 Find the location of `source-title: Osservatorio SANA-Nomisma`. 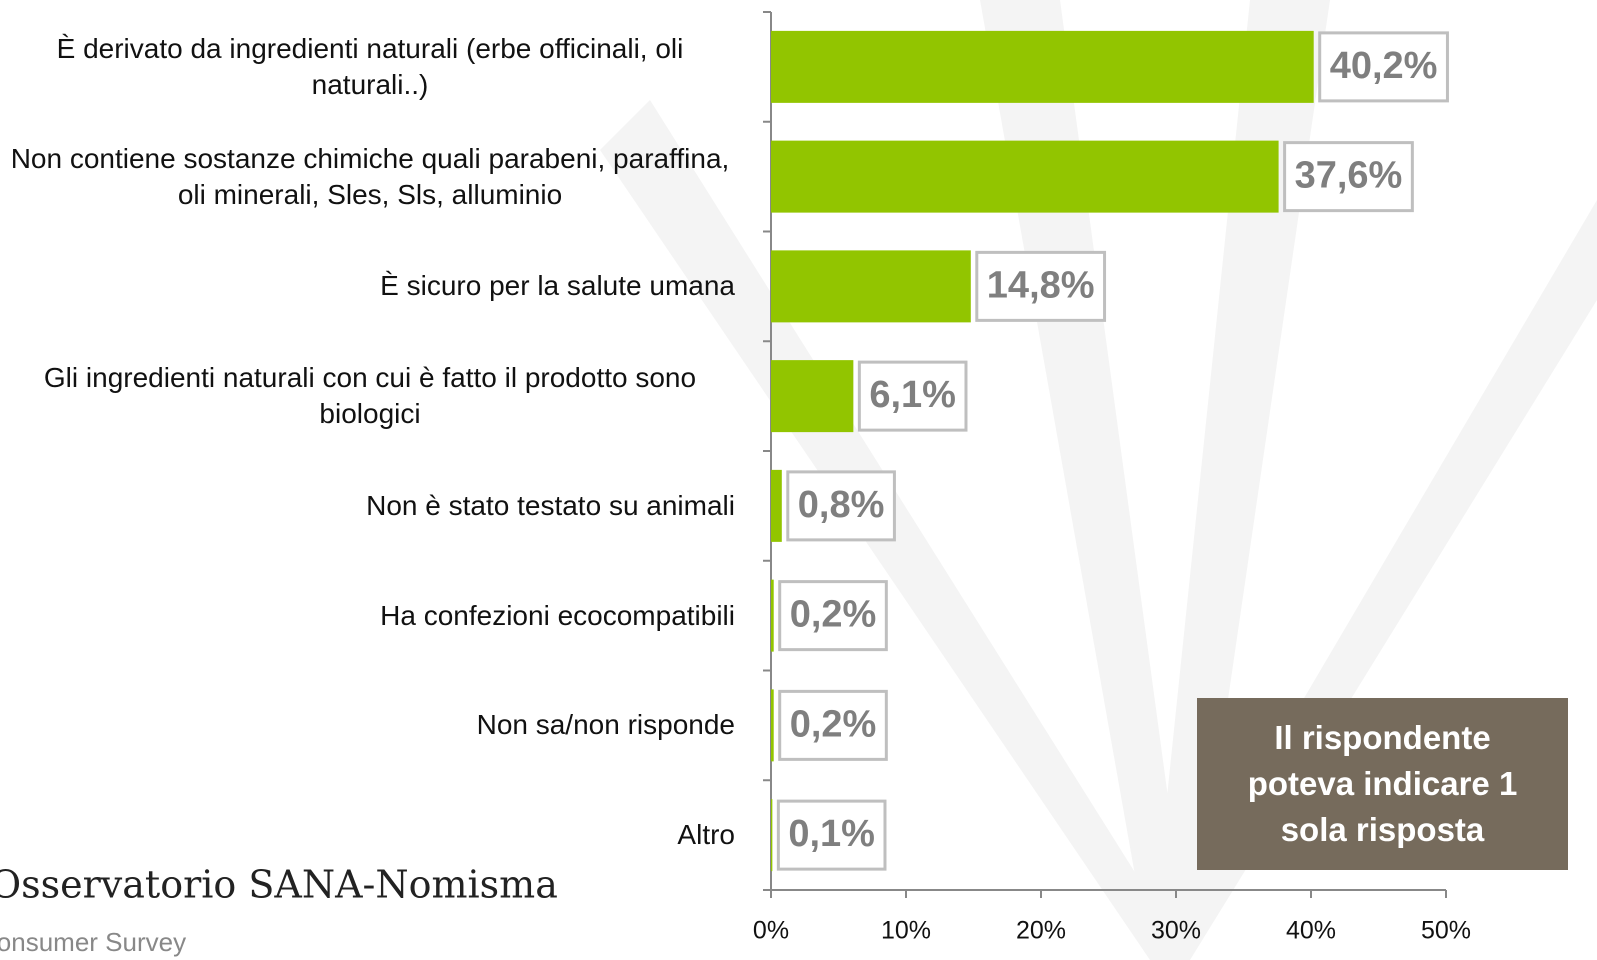

source-title: Osservatorio SANA-Nomisma is located at coordinates (279, 885).